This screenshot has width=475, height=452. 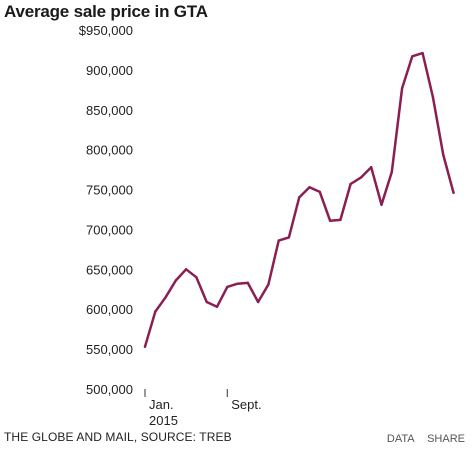 I want to click on y-tick-label: 850,000, so click(x=109, y=110).